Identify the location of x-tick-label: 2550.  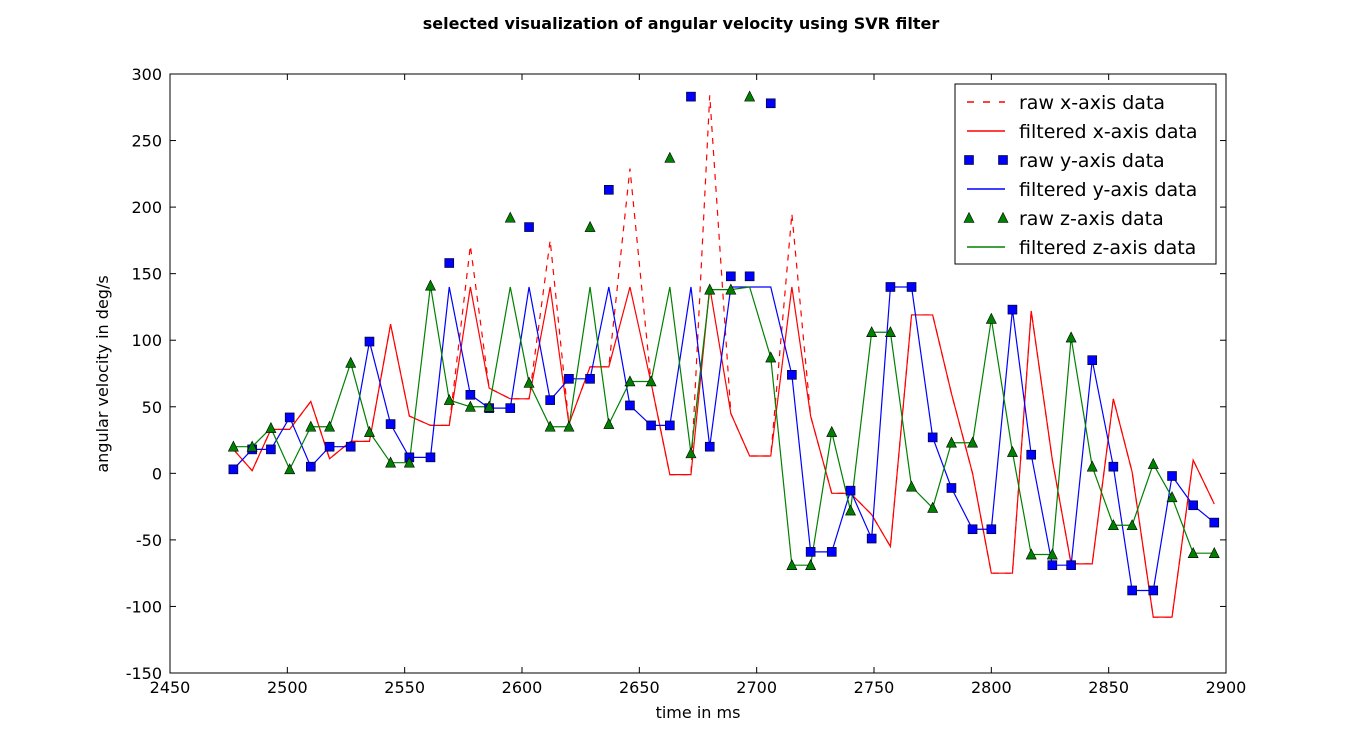
(404, 687).